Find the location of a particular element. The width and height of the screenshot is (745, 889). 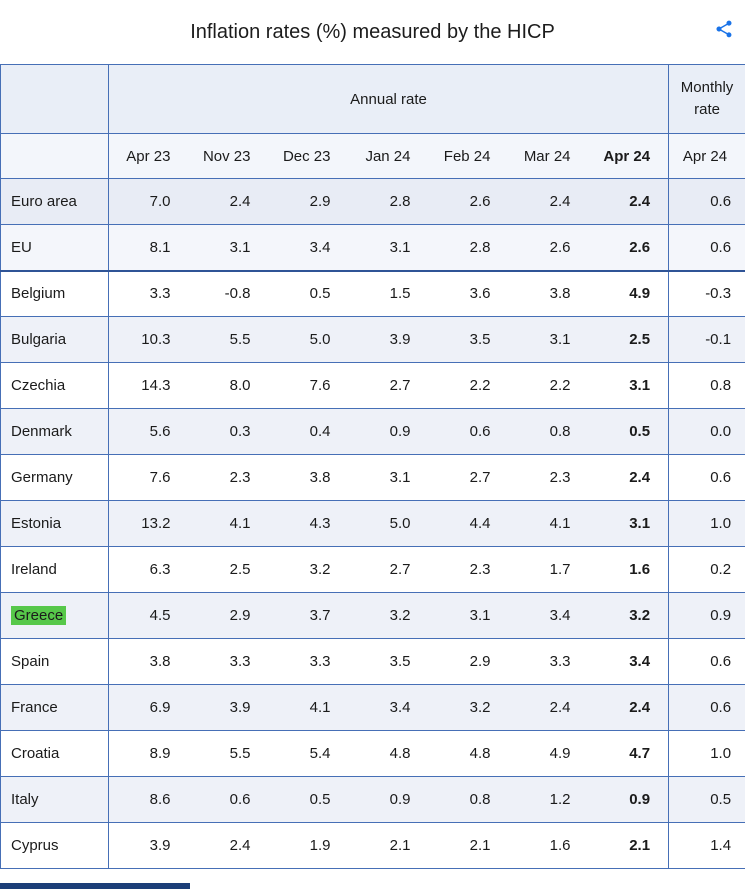

value-cell: 8.1 is located at coordinates (148, 247).